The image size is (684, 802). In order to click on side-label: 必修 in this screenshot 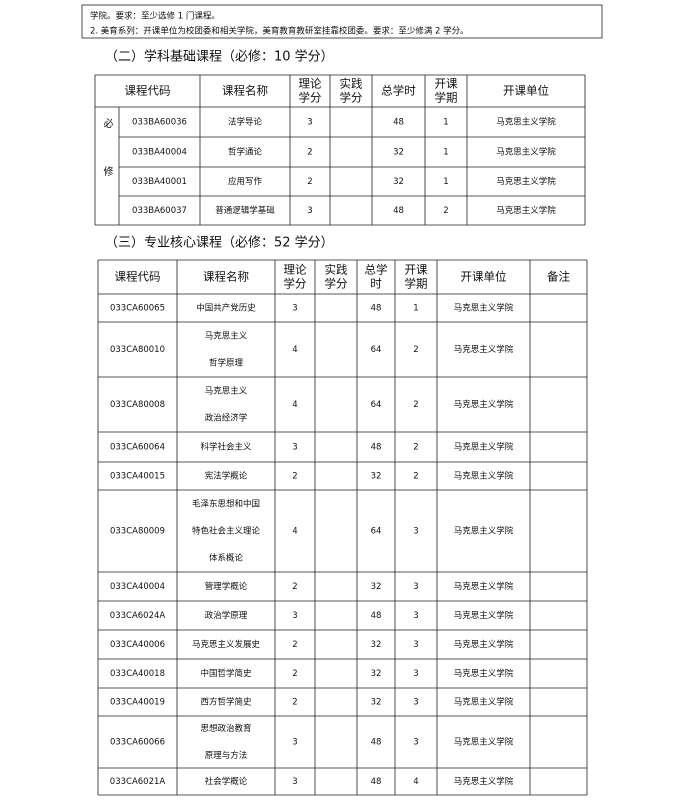, I will do `click(107, 165)`.